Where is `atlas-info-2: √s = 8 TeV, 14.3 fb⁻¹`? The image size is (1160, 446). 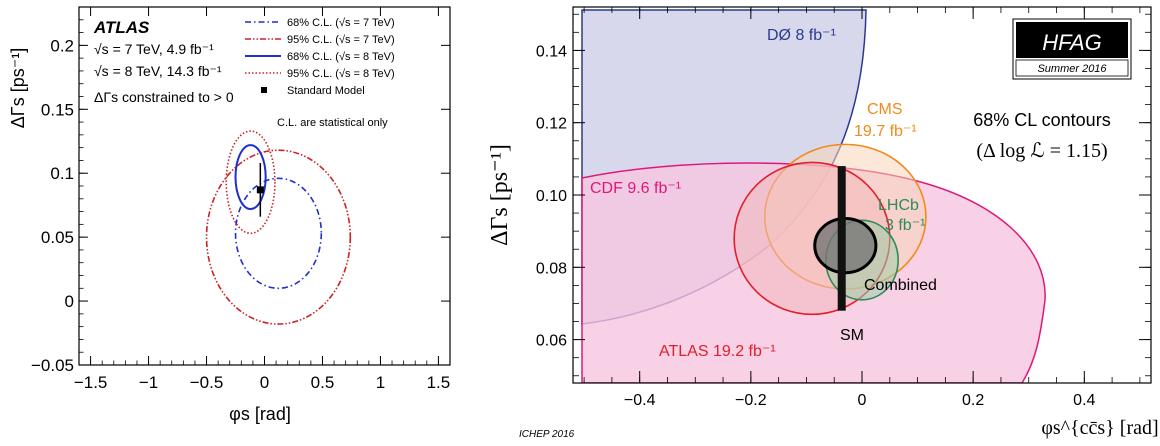 atlas-info-2: √s = 8 TeV, 14.3 fb⁻¹ is located at coordinates (158, 71).